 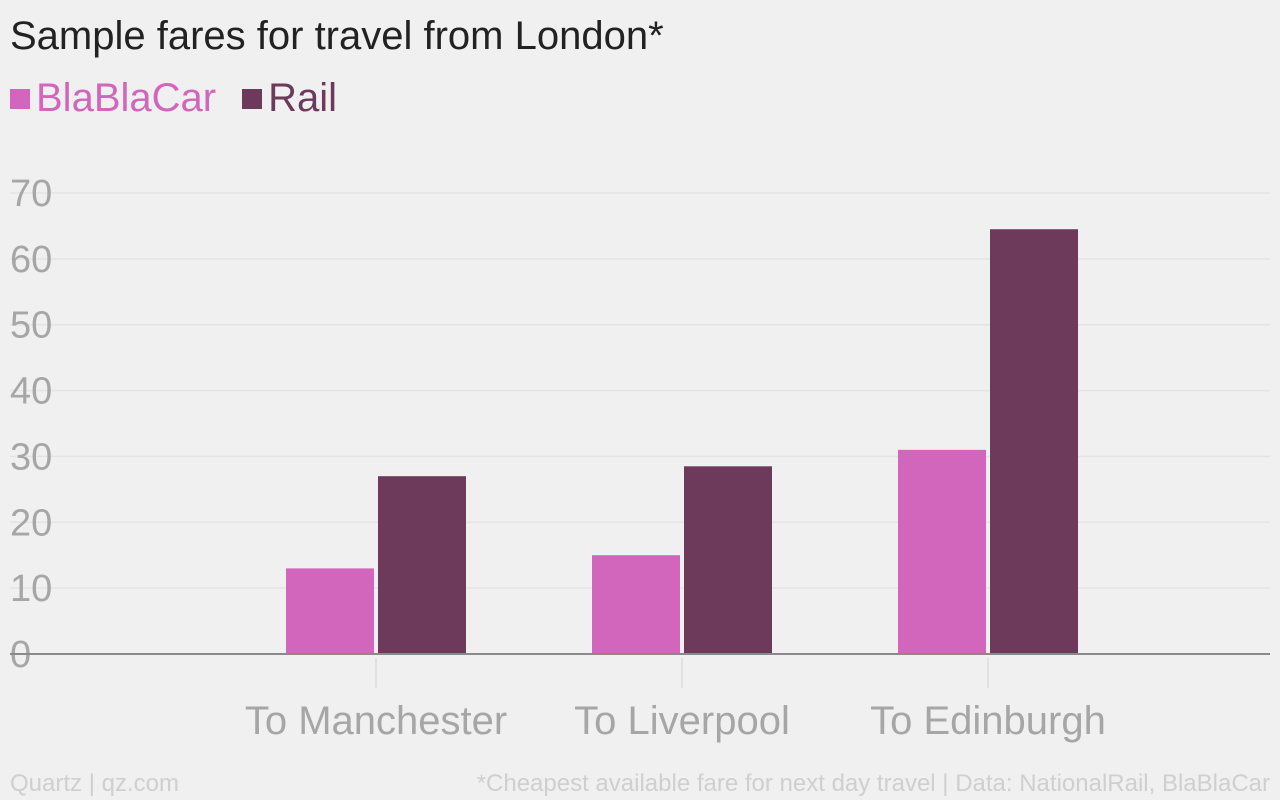 What do you see at coordinates (20, 98) in the screenshot?
I see `legend-swatch-blablacar` at bounding box center [20, 98].